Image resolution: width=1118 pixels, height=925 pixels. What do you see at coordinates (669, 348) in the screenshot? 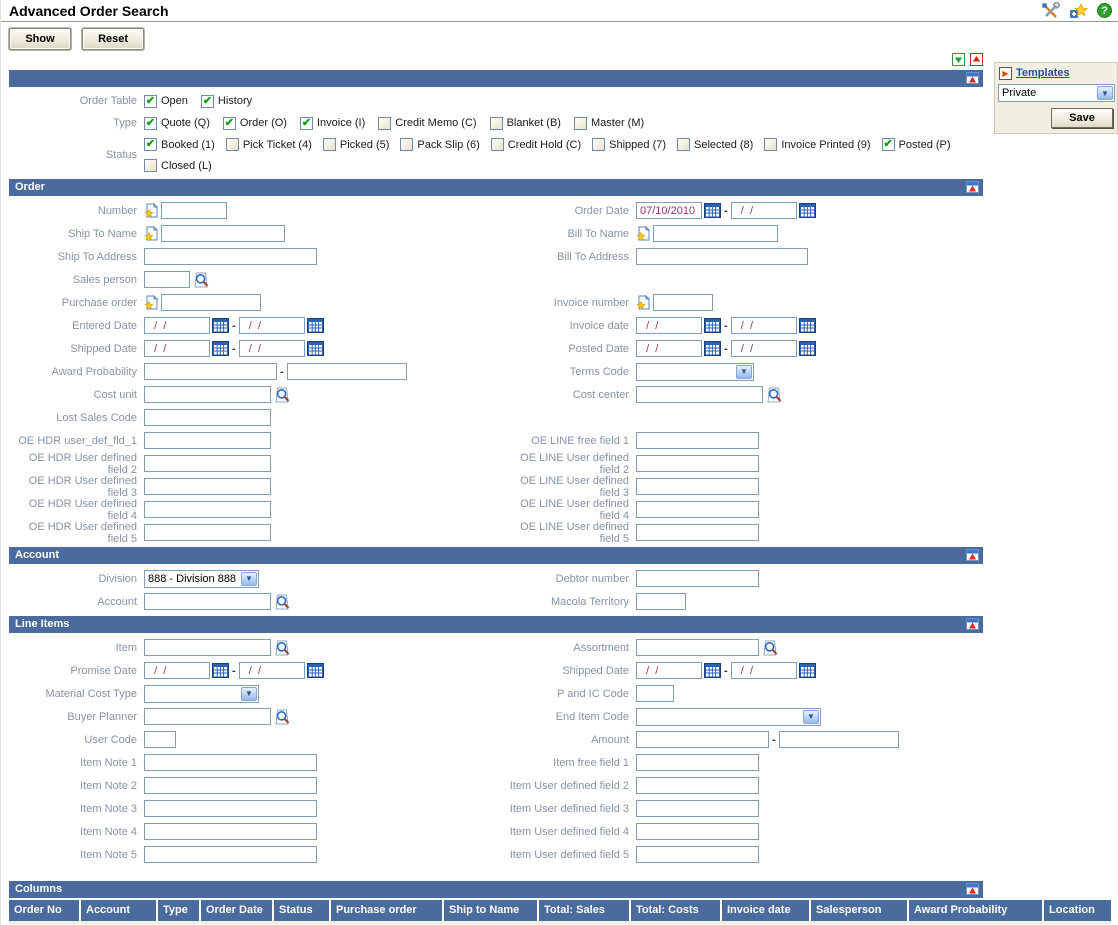
I see `posted-date-input` at bounding box center [669, 348].